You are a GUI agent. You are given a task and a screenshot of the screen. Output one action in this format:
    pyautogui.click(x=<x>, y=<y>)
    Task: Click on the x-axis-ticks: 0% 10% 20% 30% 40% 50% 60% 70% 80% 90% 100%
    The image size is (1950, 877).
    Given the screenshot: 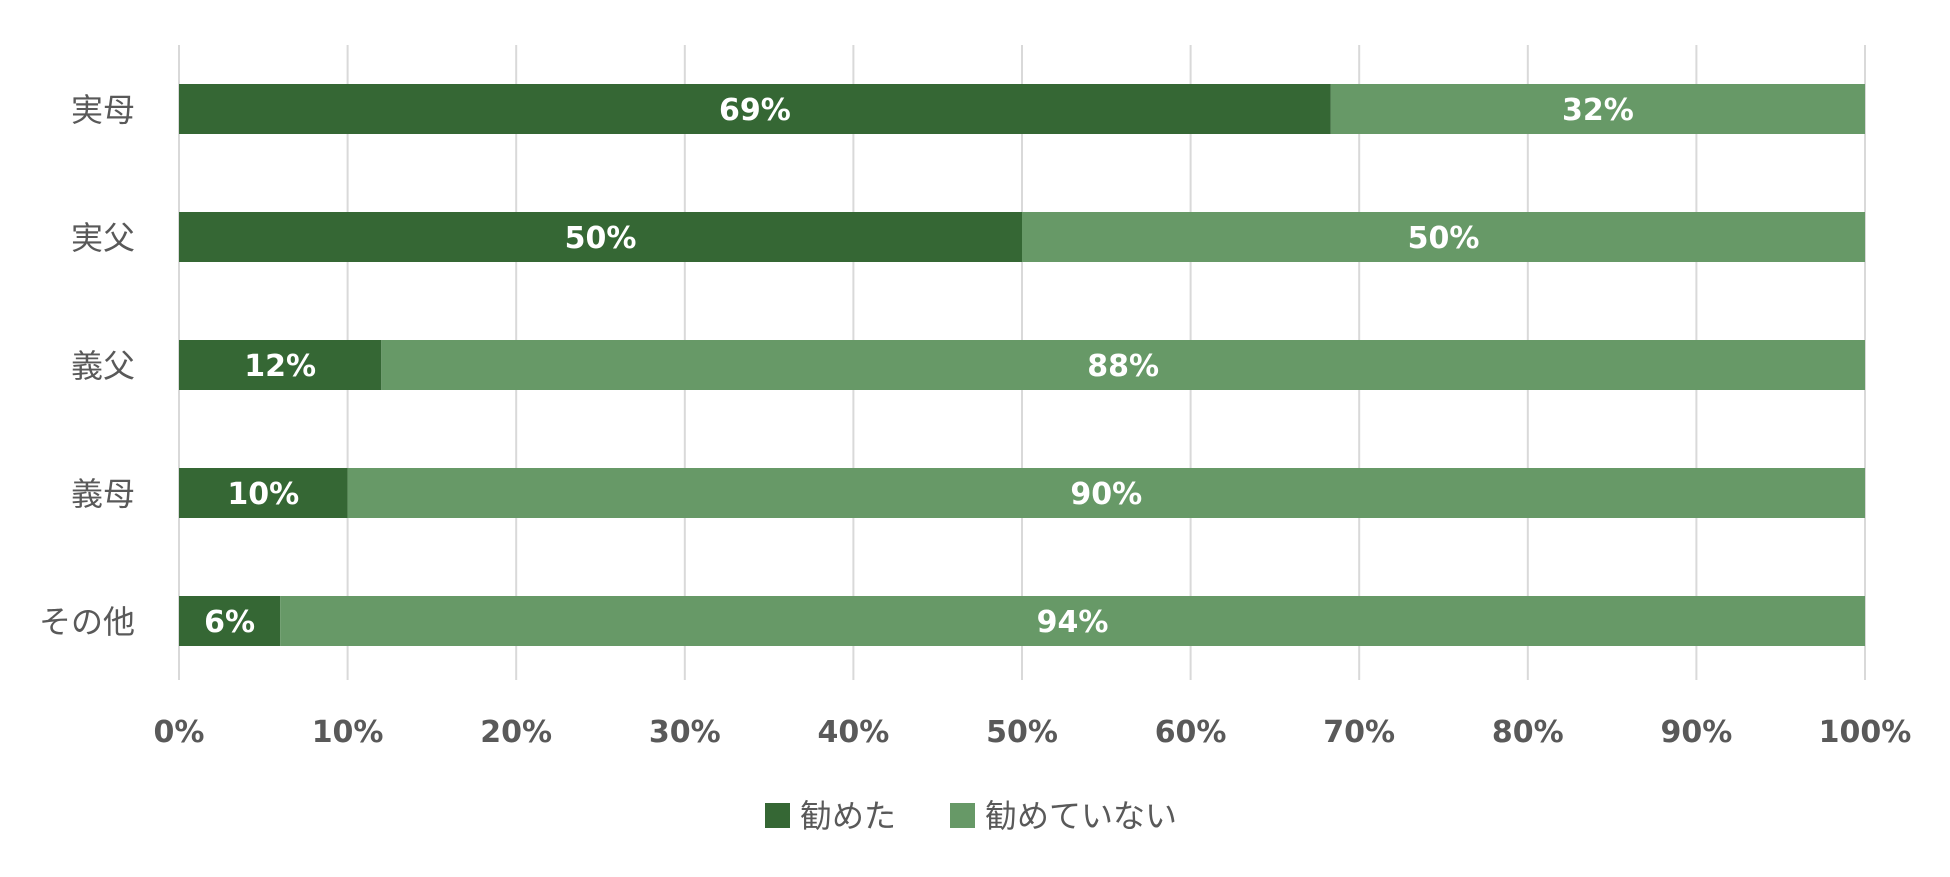 What is the action you would take?
    pyautogui.click(x=1033, y=732)
    